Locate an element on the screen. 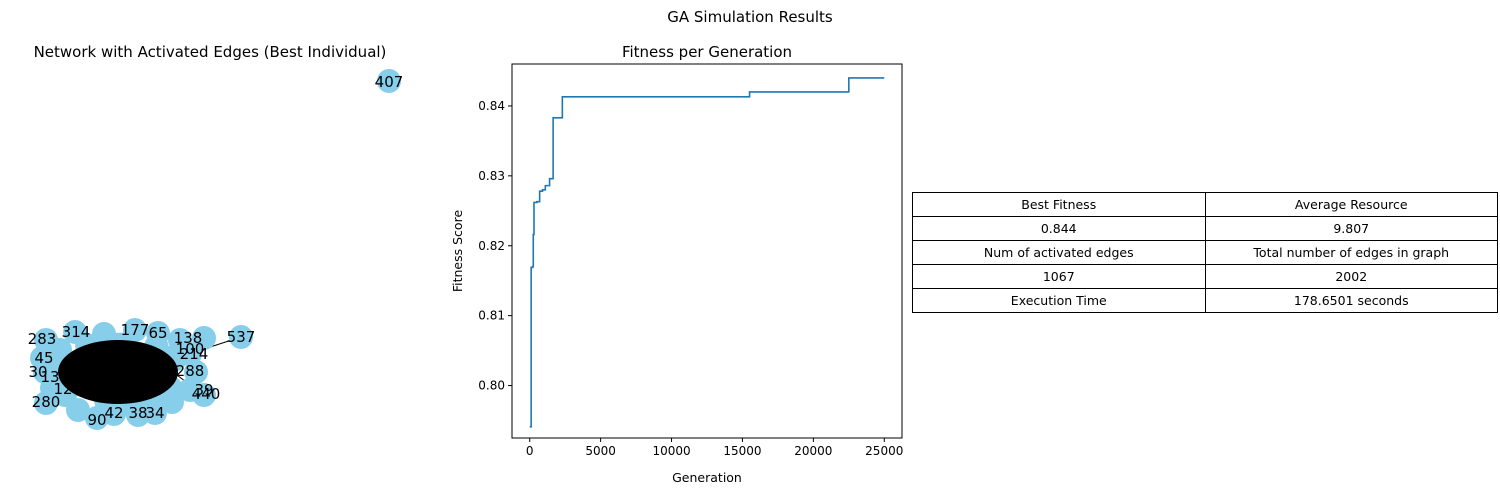  node-label: 30 is located at coordinates (37, 372).